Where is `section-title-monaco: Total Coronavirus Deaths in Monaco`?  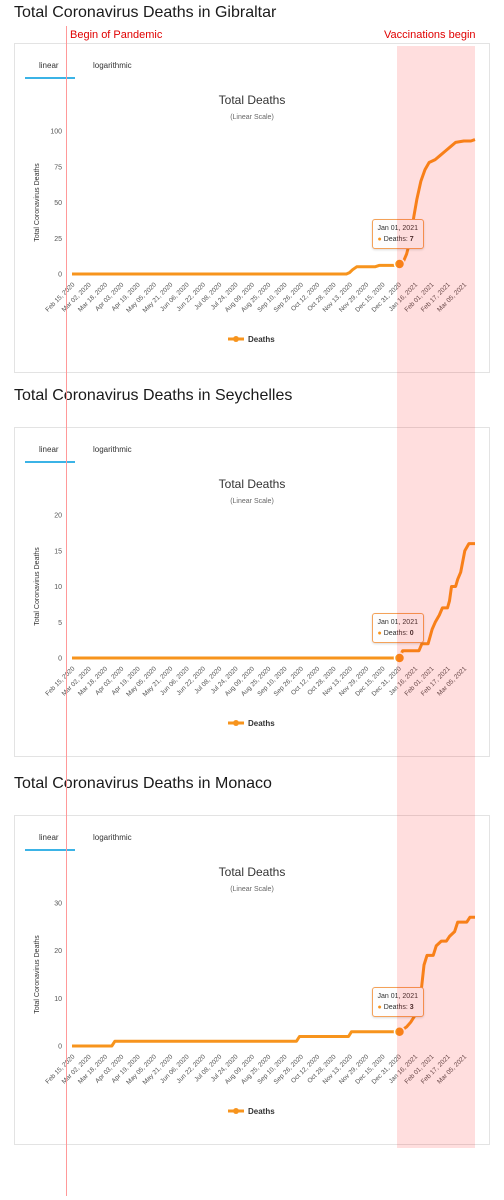
section-title-monaco: Total Coronavirus Deaths in Monaco is located at coordinates (143, 783).